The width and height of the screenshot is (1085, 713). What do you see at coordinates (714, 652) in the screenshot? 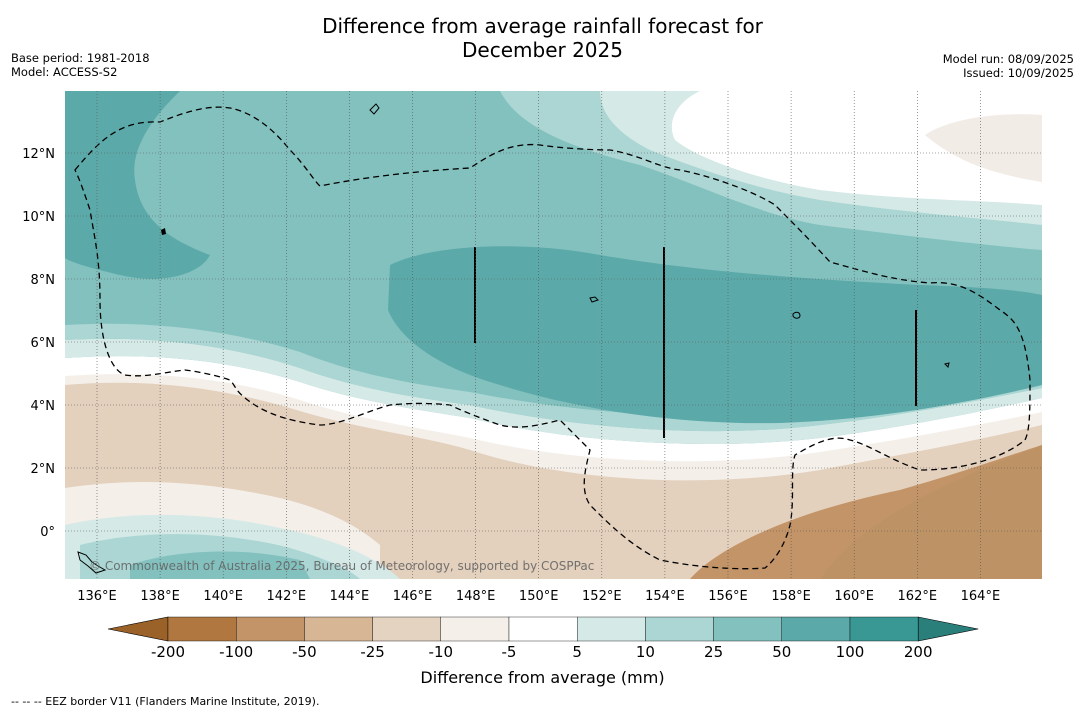
I see `colorbar-tick-label: 25` at bounding box center [714, 652].